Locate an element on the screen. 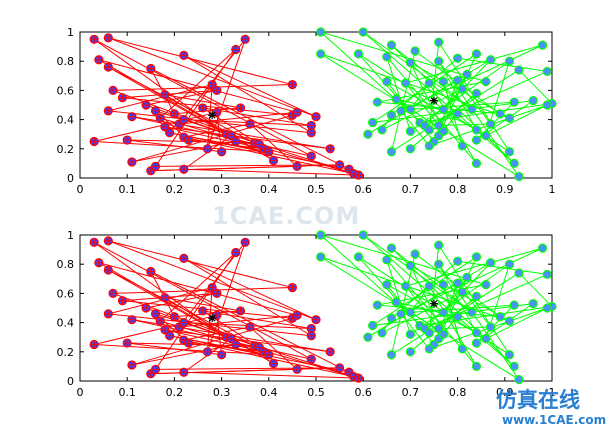  centroid-marker is located at coordinates (212, 318).